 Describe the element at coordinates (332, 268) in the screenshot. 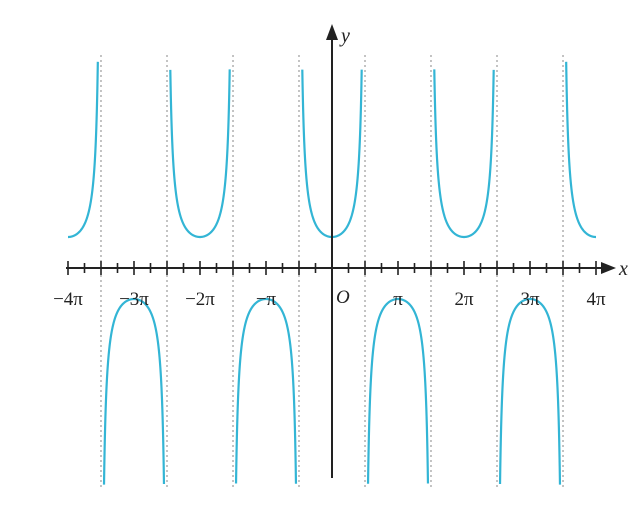

I see `x-axis-ticks` at that location.